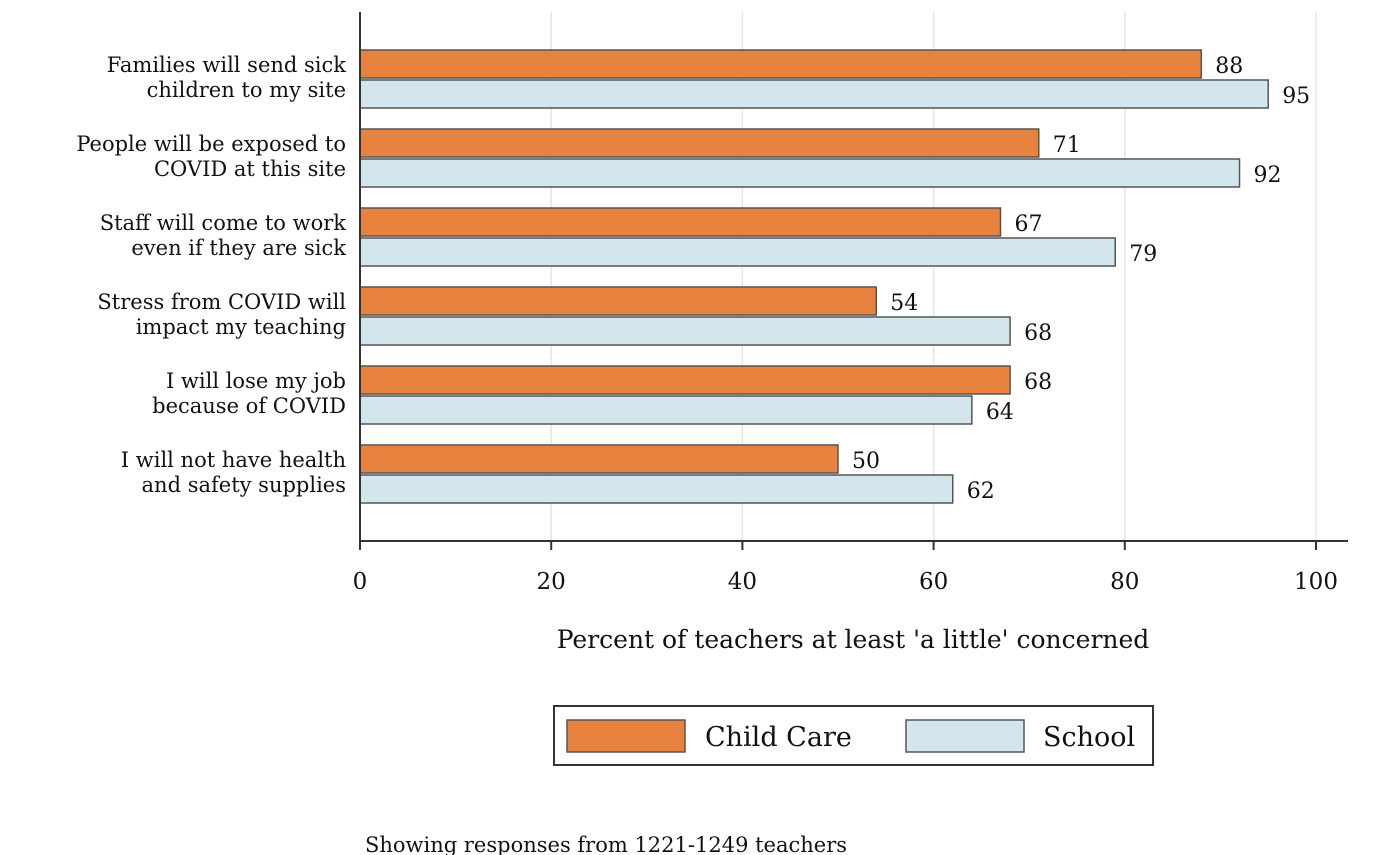  Describe the element at coordinates (246, 90) in the screenshot. I see `category-label: children to my site` at that location.